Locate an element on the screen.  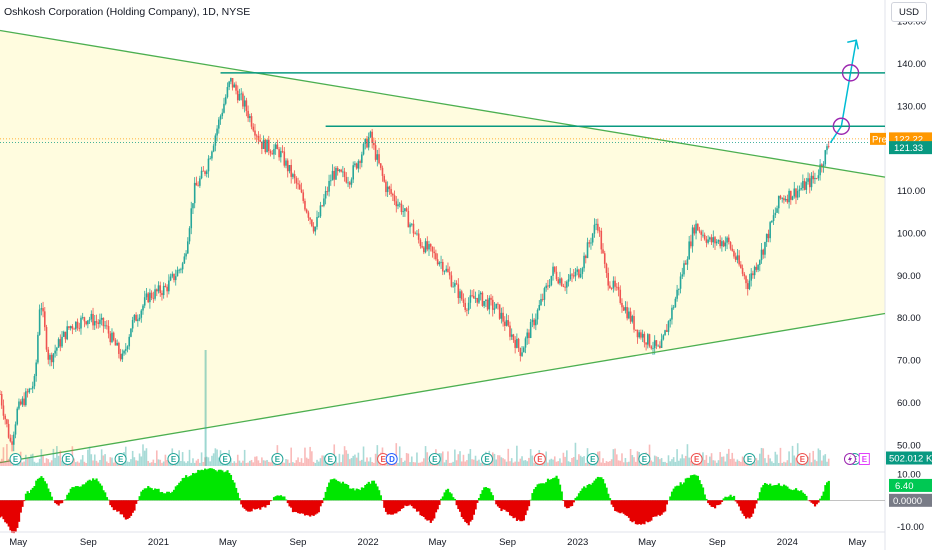
dividend-event-icon is located at coordinates (391, 459).